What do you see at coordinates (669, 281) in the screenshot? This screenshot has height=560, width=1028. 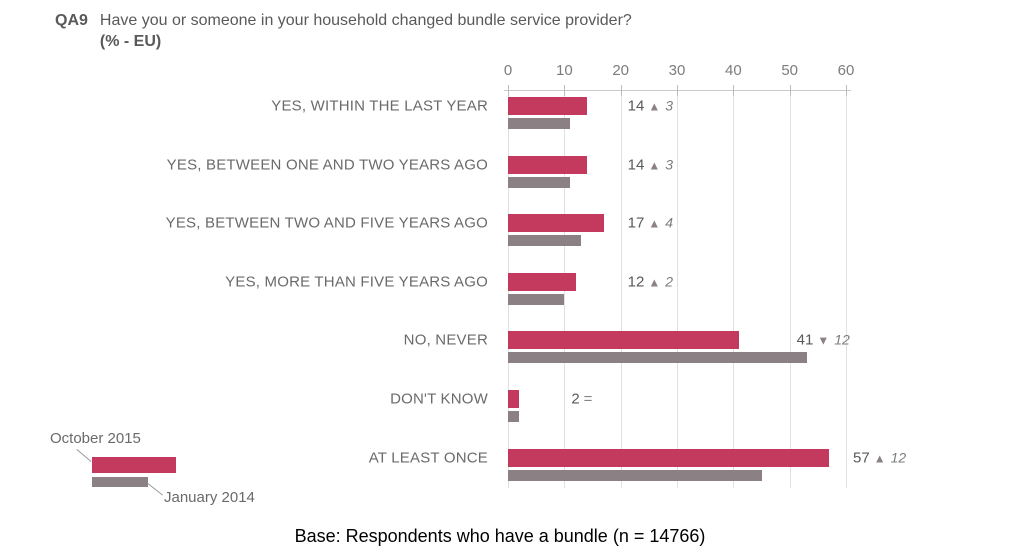 I see `annotation-delta: 2` at bounding box center [669, 281].